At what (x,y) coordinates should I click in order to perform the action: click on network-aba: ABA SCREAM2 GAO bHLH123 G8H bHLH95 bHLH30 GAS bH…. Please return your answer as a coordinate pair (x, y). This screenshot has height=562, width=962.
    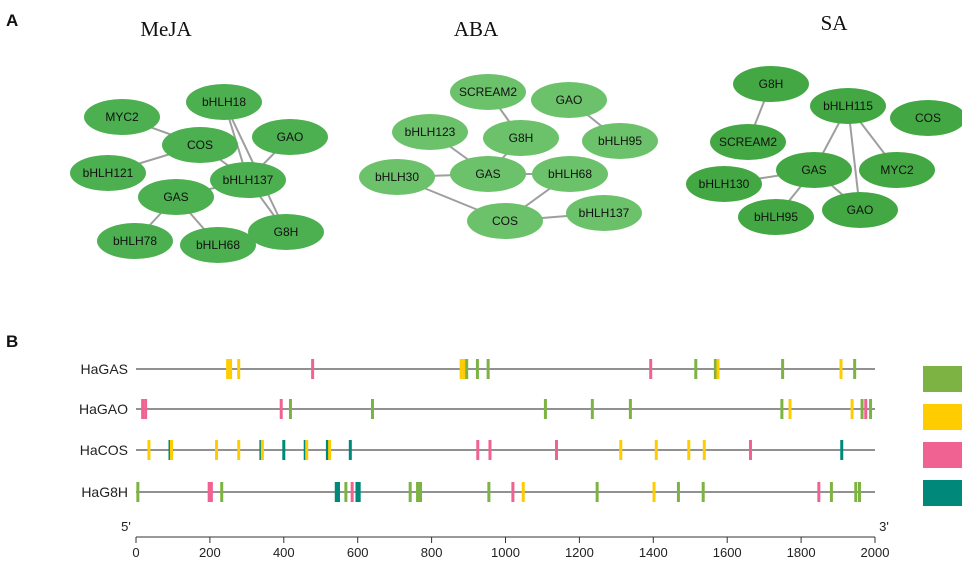
    Looking at the image, I should click on (508, 128).